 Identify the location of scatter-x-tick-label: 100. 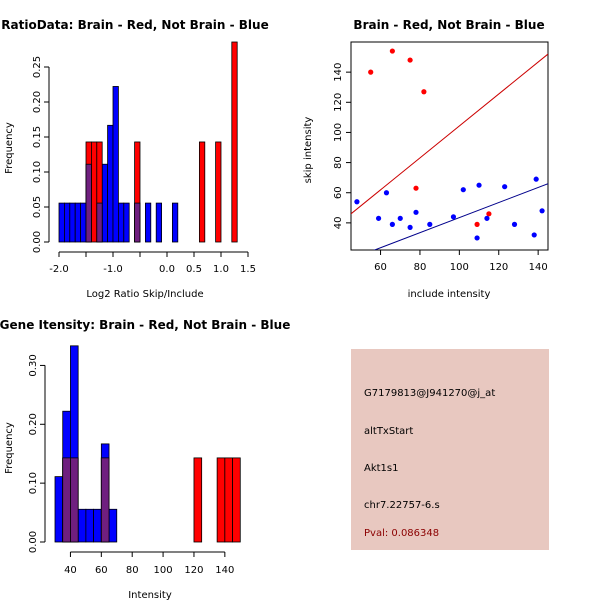
(459, 267).